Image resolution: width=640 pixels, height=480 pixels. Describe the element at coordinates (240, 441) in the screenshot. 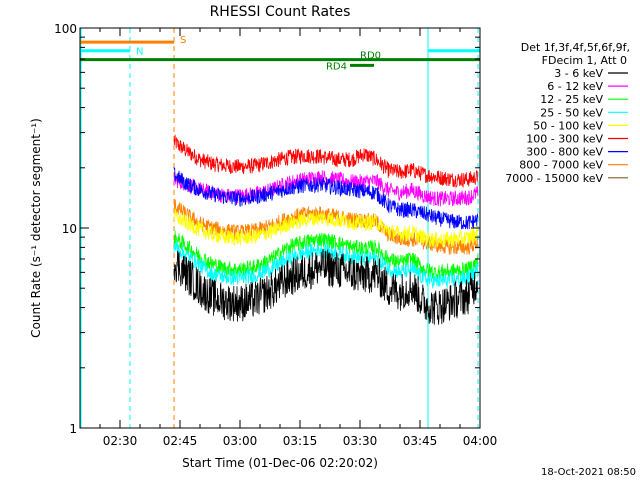

I see `x-tick-label: 03:00` at that location.